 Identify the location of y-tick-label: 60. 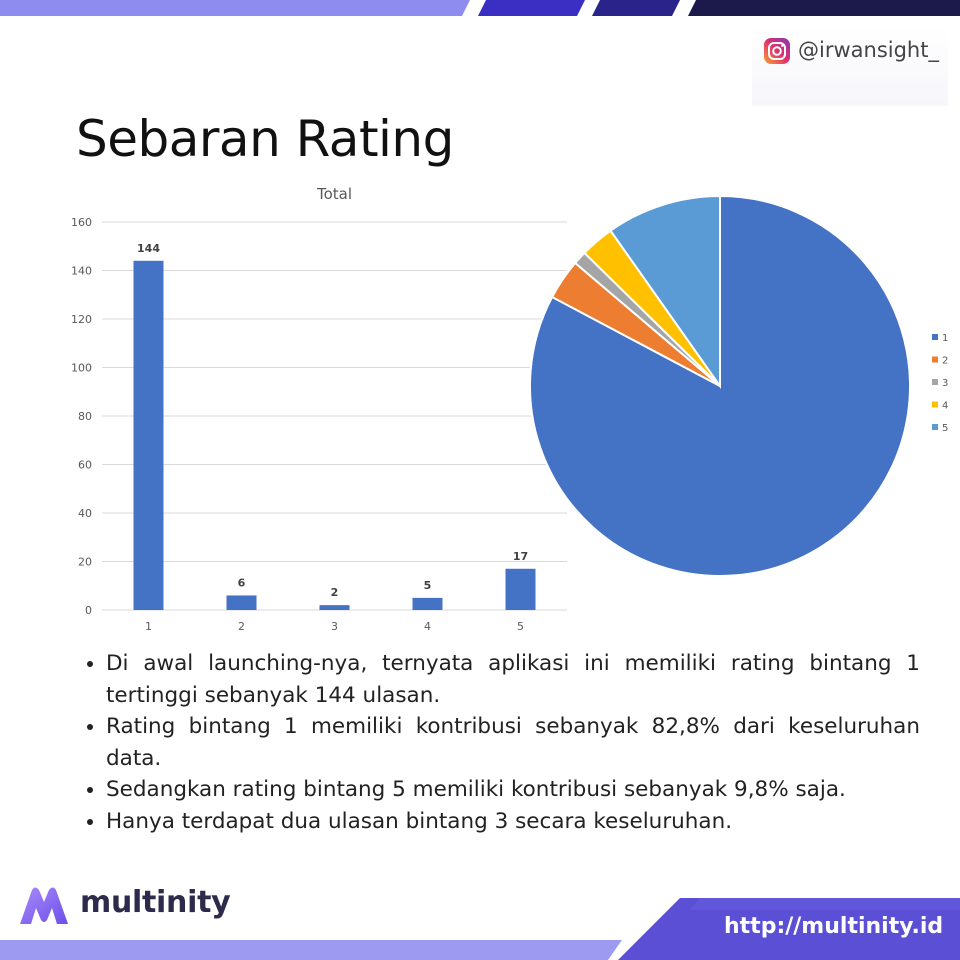
(85, 465).